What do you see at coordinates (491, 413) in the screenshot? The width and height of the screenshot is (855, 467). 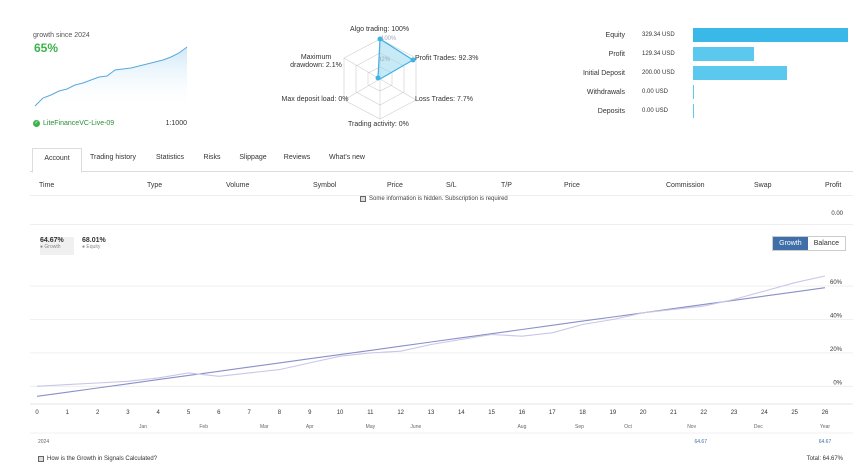 I see `x-tick-label: 15` at bounding box center [491, 413].